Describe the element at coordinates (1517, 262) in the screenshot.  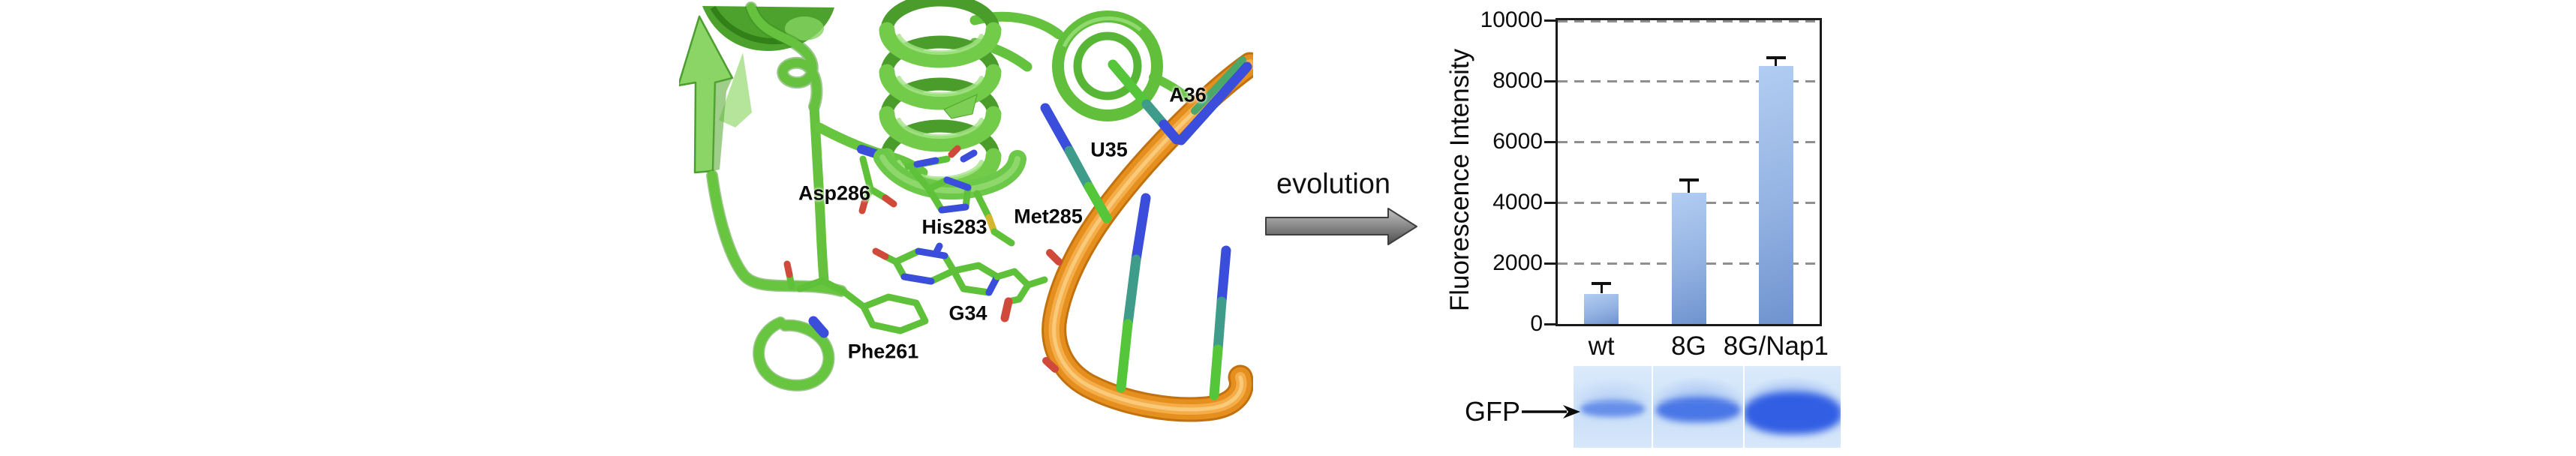
I see `y-tick-label-2000: 2000` at that location.